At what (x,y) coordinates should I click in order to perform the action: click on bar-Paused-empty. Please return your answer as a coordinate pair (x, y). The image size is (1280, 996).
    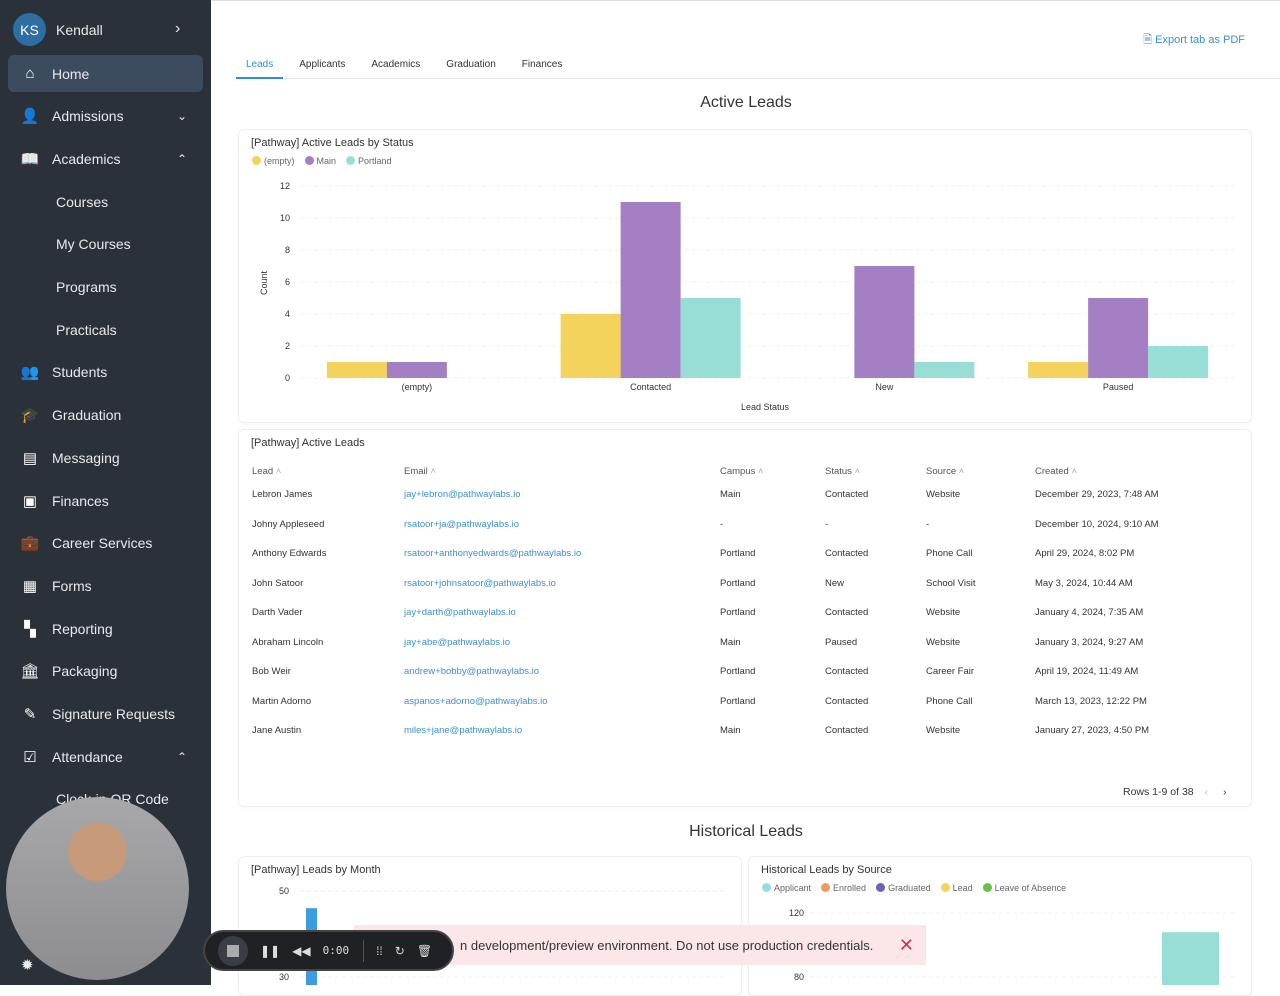
    Looking at the image, I should click on (1058, 370).